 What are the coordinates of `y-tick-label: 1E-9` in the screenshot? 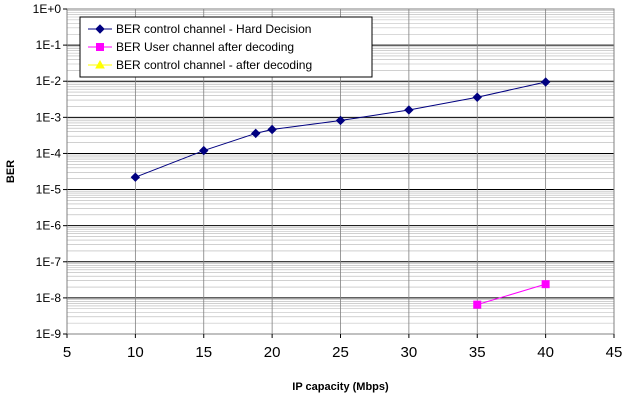 It's located at (49, 334).